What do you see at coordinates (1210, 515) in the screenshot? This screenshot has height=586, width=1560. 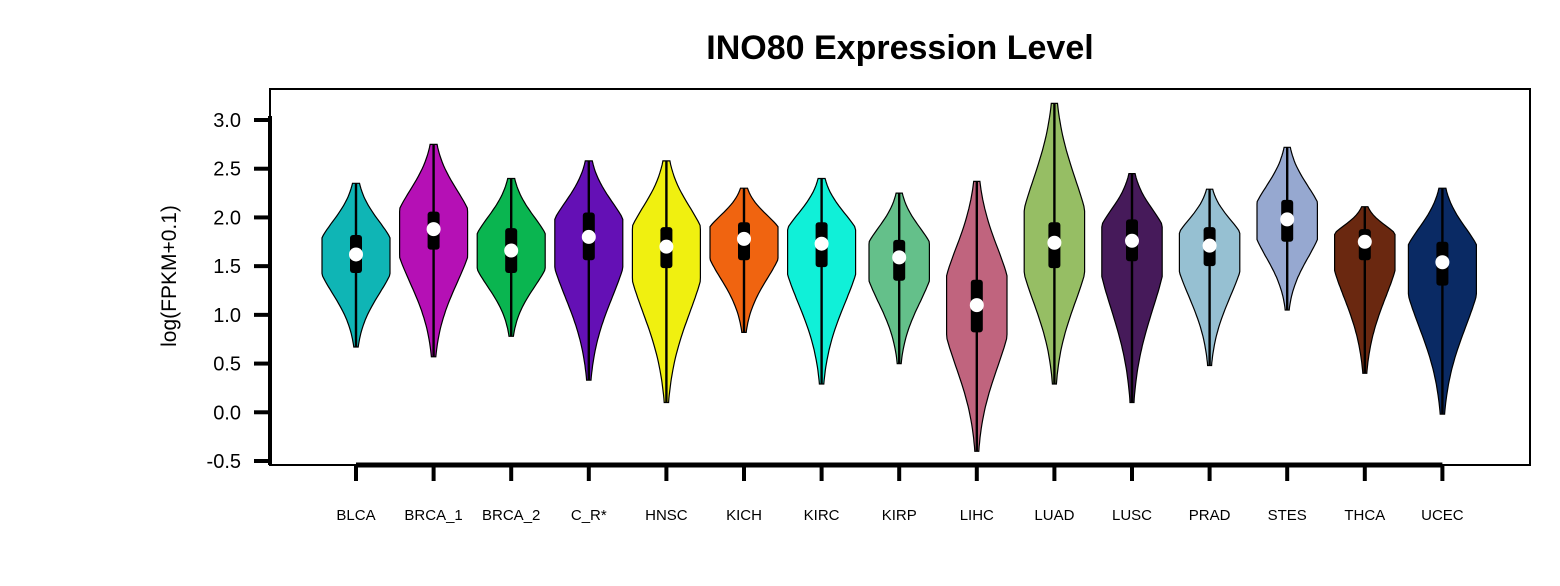 I see `x-tick-label: PRAD` at bounding box center [1210, 515].